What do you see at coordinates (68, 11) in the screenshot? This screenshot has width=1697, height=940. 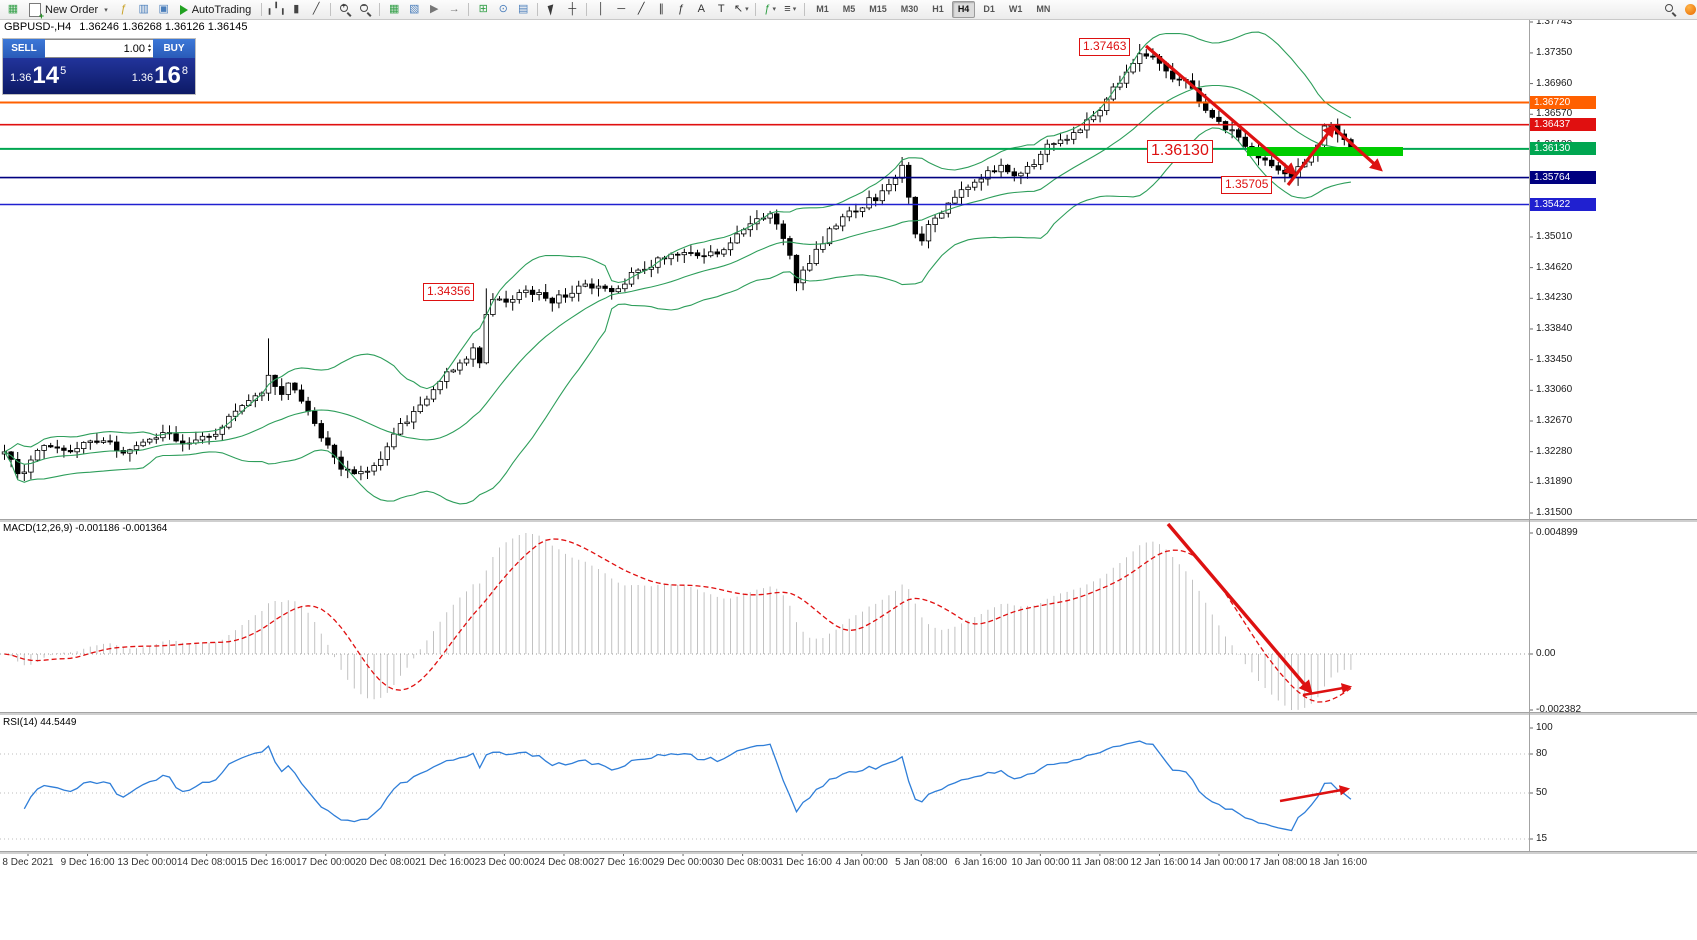 I see `new-order-button: New Order▾` at bounding box center [68, 11].